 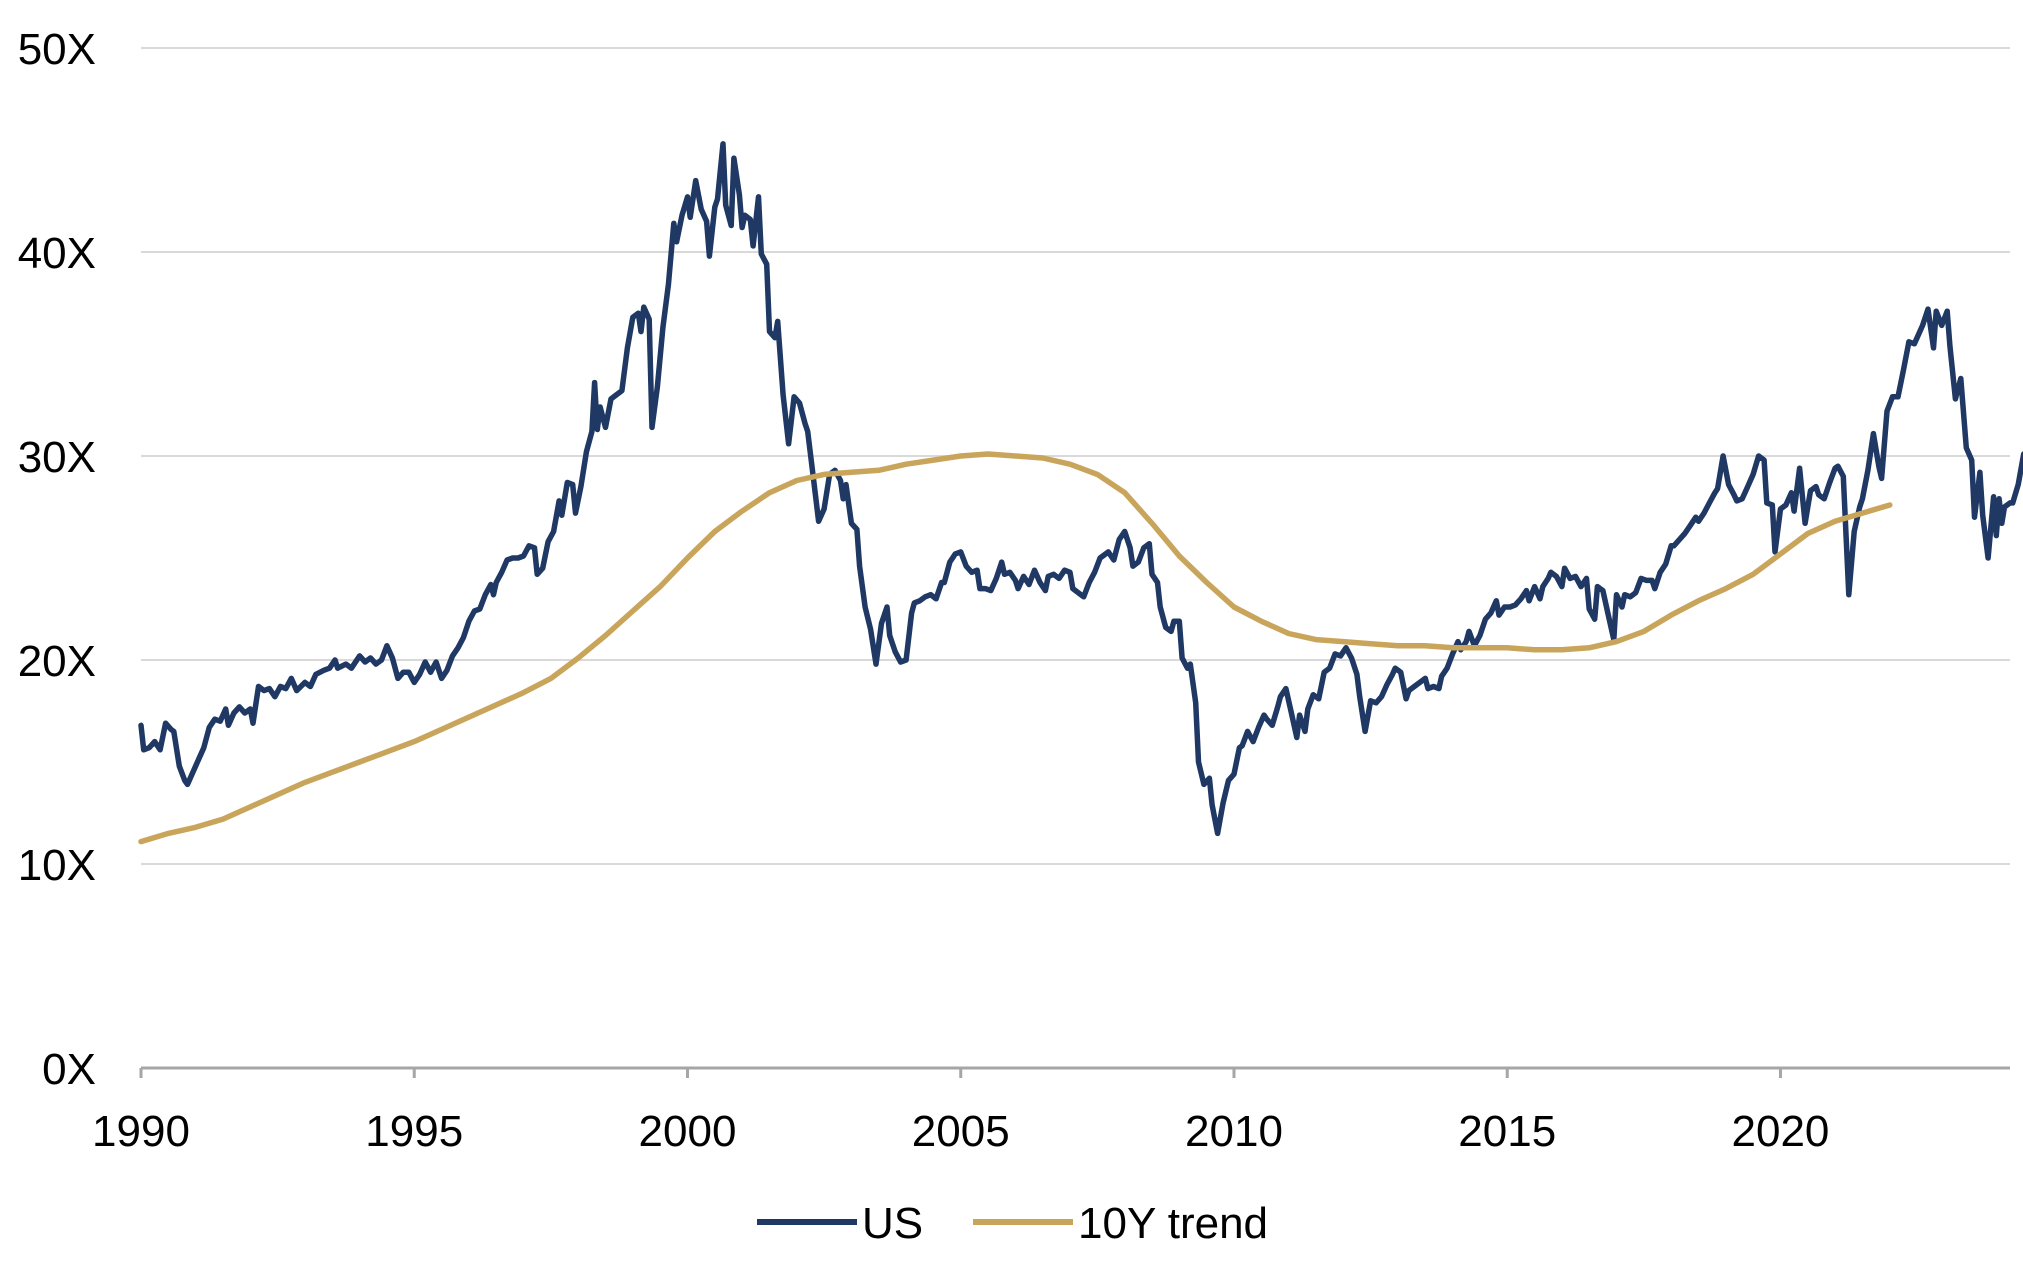 I want to click on y-tick-label: 20X, so click(x=57, y=661).